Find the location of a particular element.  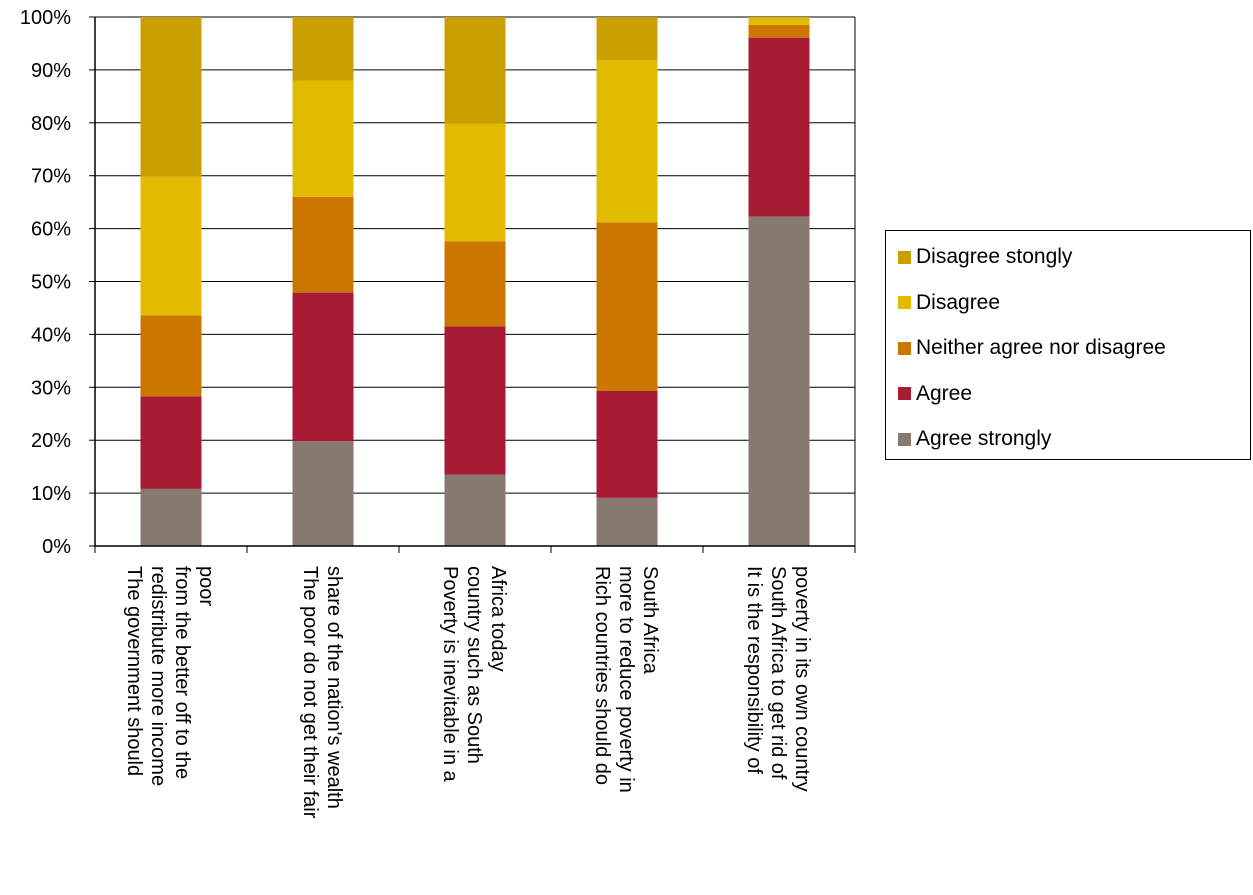

legend-label: Agree strongly is located at coordinates (984, 438).